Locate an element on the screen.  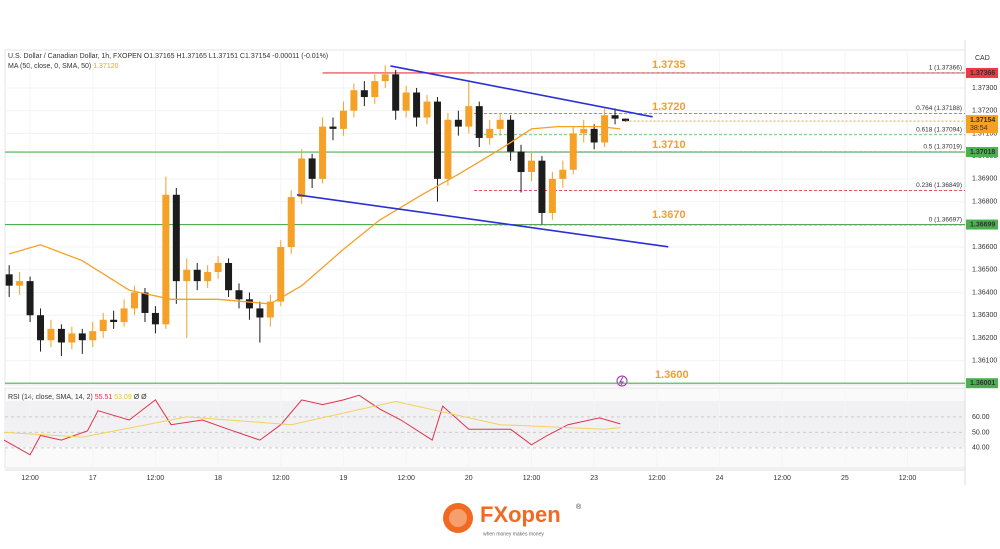
y-tick-label: 60.00 is located at coordinates (981, 417).